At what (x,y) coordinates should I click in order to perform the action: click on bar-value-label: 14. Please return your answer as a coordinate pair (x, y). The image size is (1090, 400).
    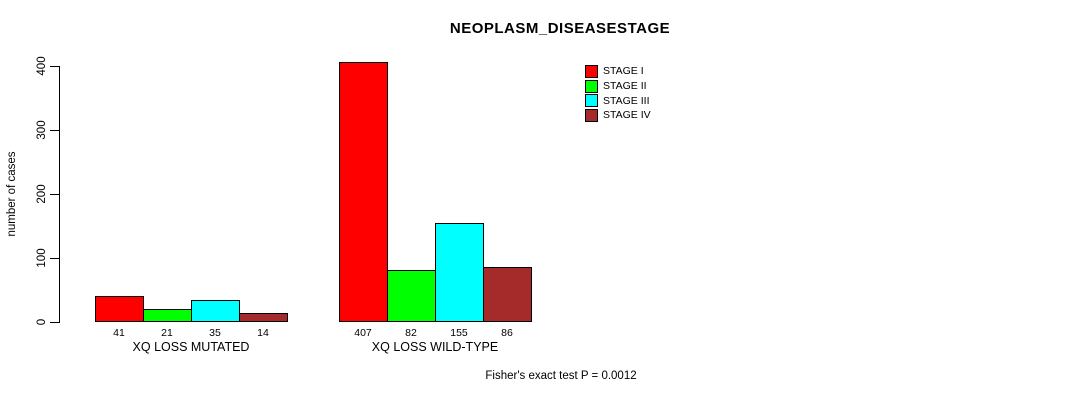
    Looking at the image, I should click on (263, 333).